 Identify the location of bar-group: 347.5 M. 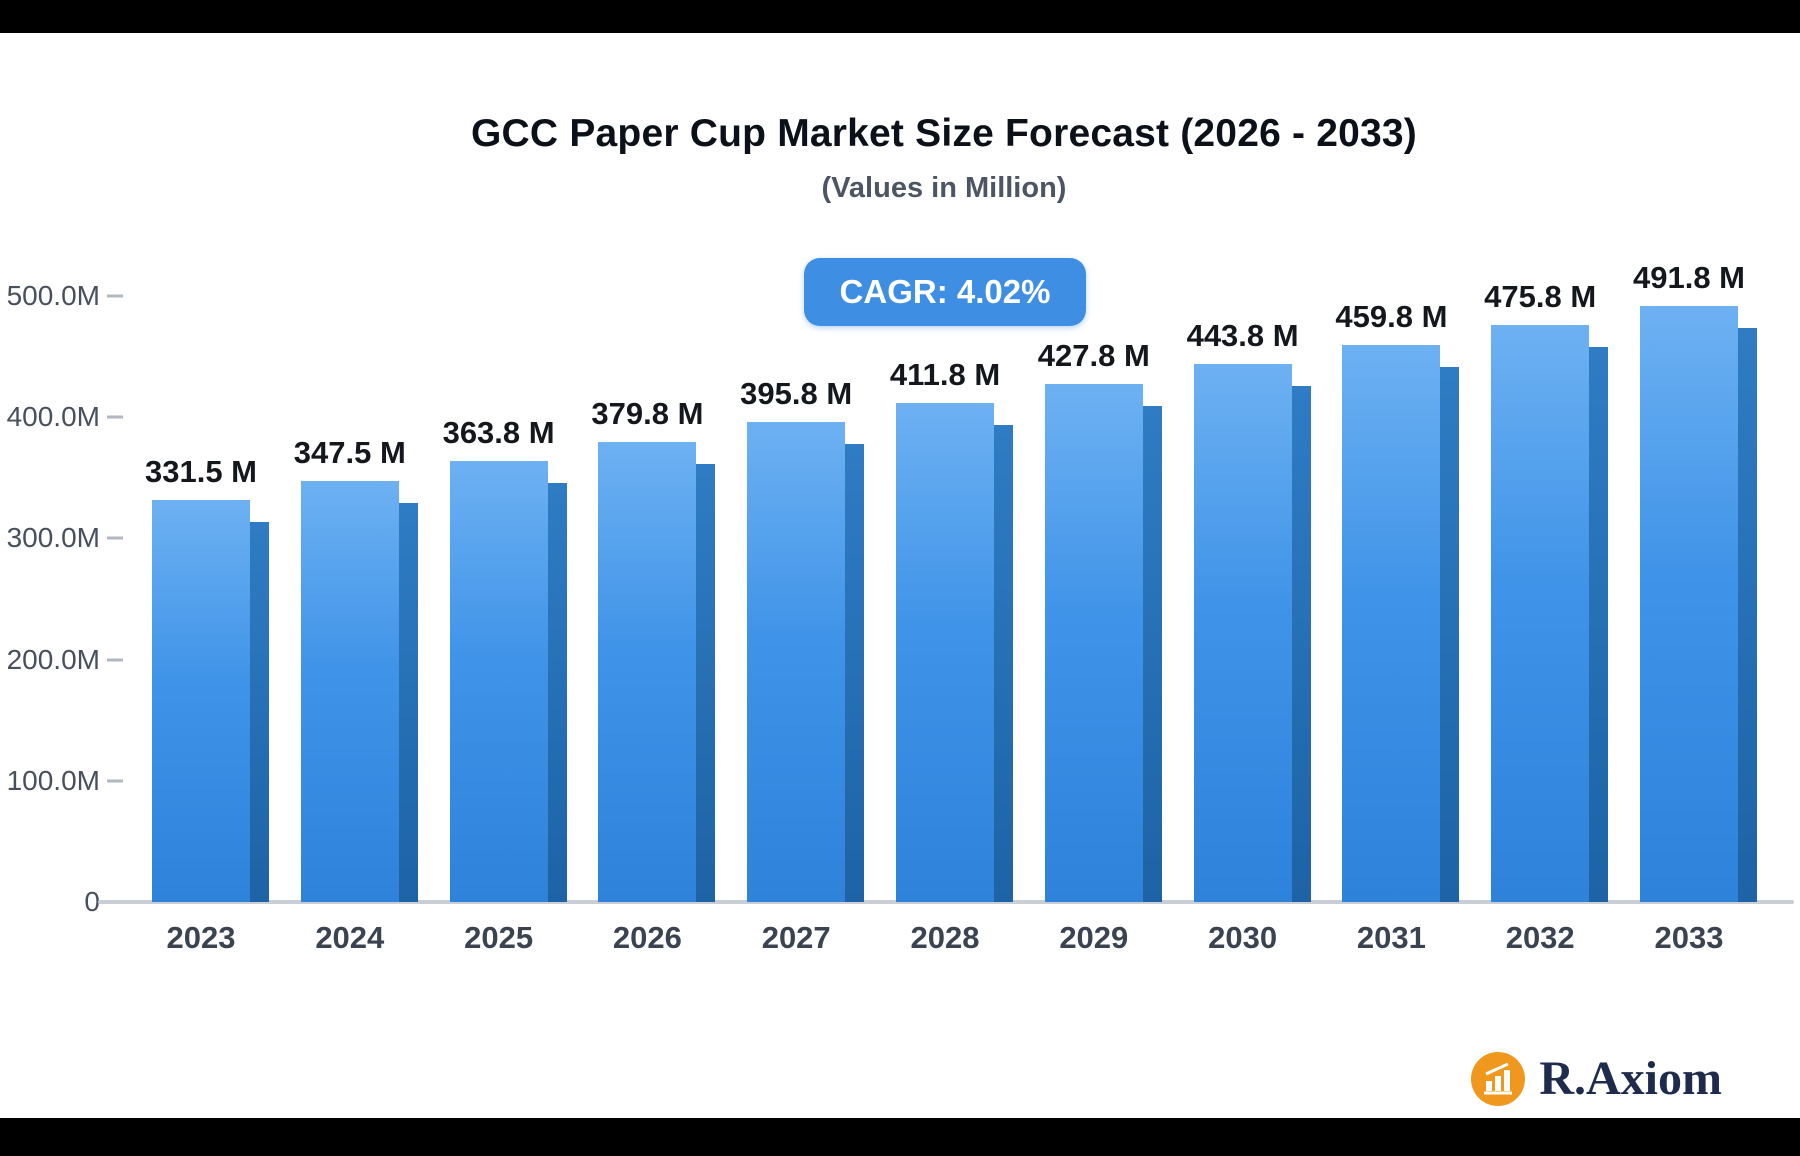
(356, 668).